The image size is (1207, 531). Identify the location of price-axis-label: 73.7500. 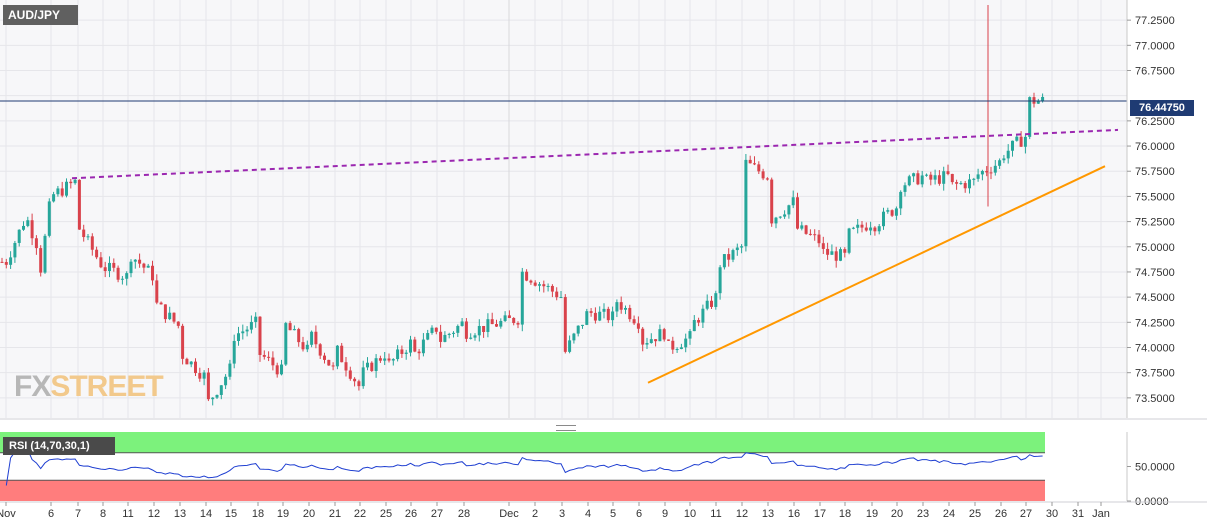
(1155, 374).